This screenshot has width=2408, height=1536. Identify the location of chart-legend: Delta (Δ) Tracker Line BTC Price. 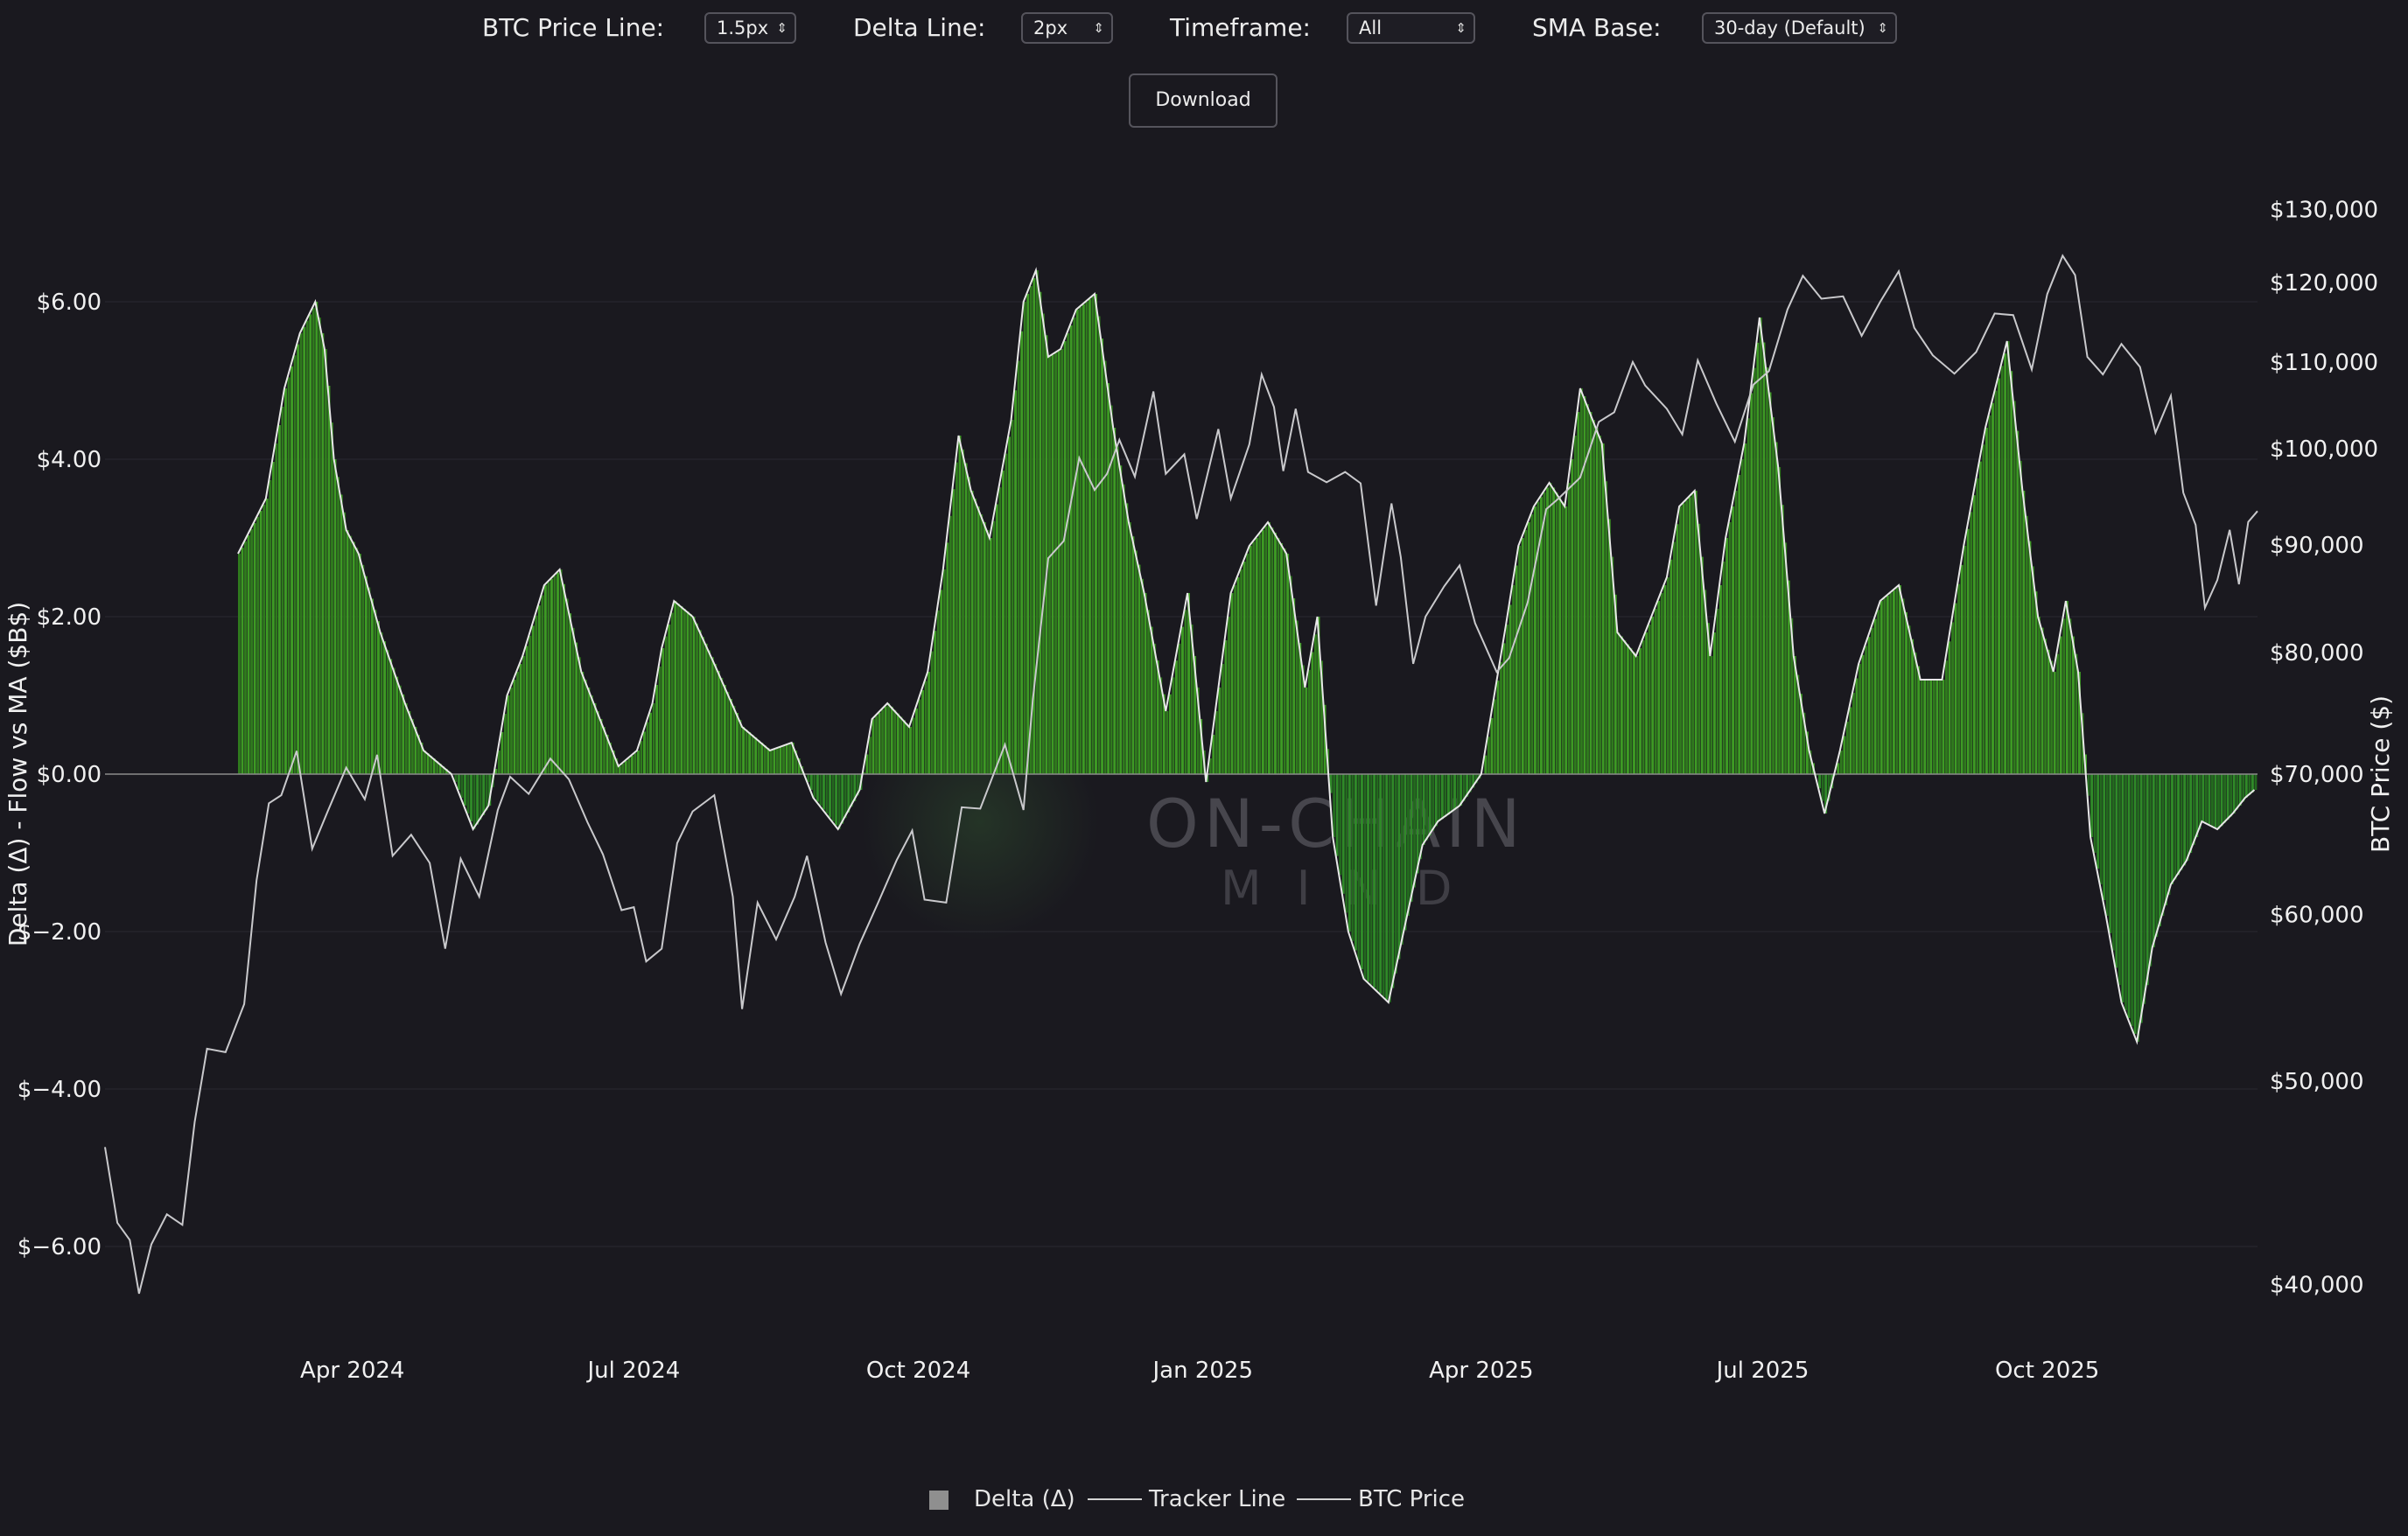
(1204, 1499).